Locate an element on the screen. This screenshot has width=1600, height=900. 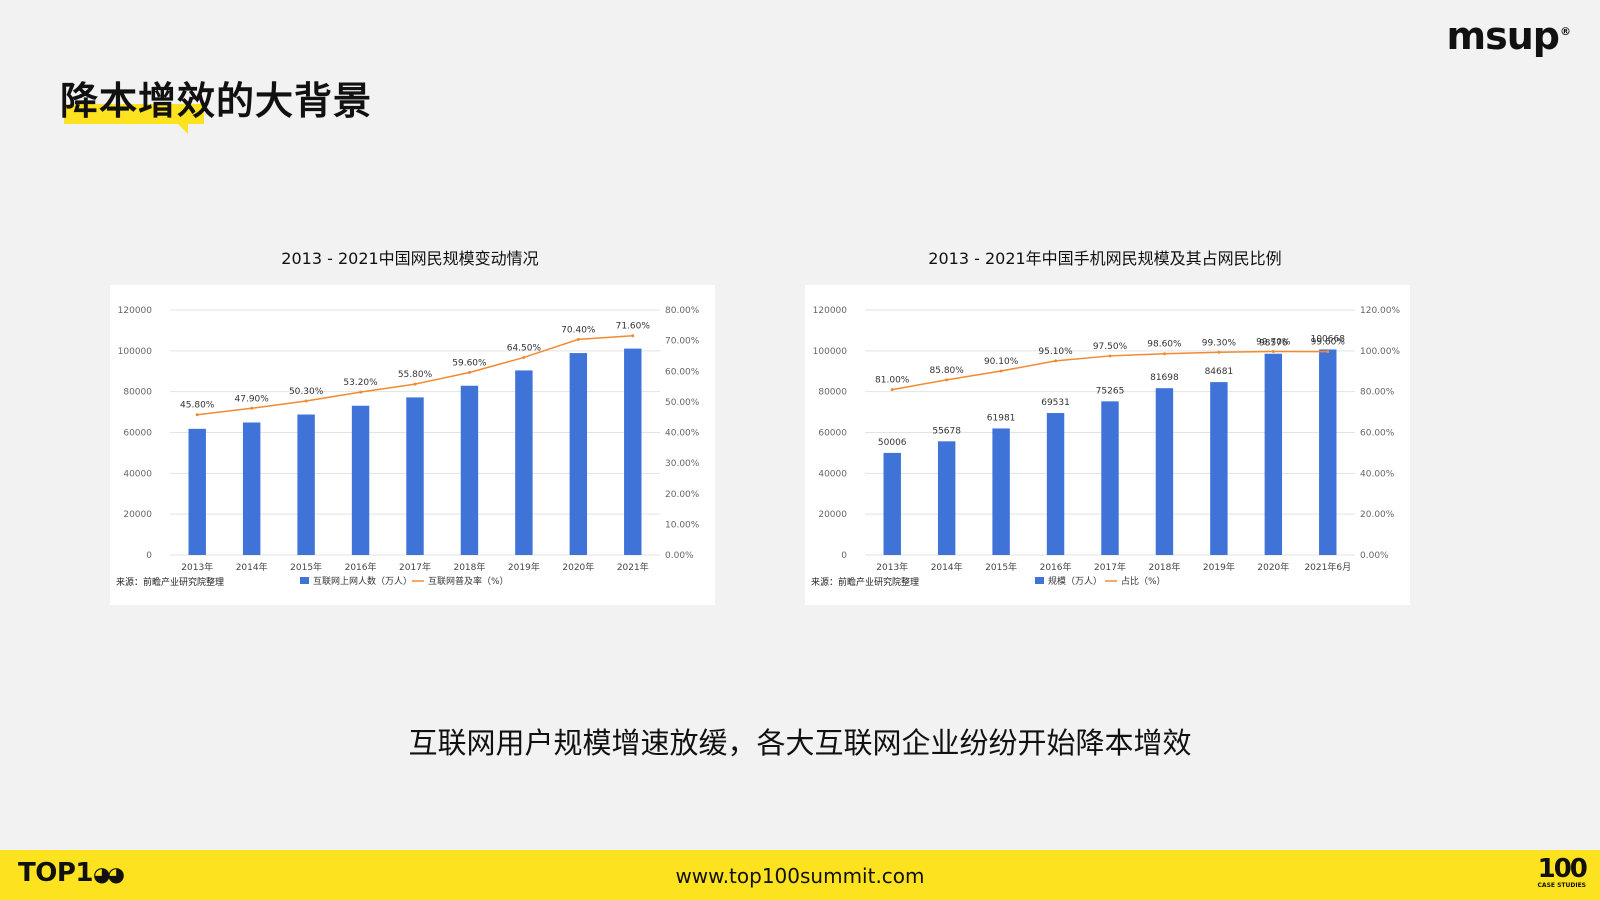
bar-data-label: 61981 is located at coordinates (1001, 418).